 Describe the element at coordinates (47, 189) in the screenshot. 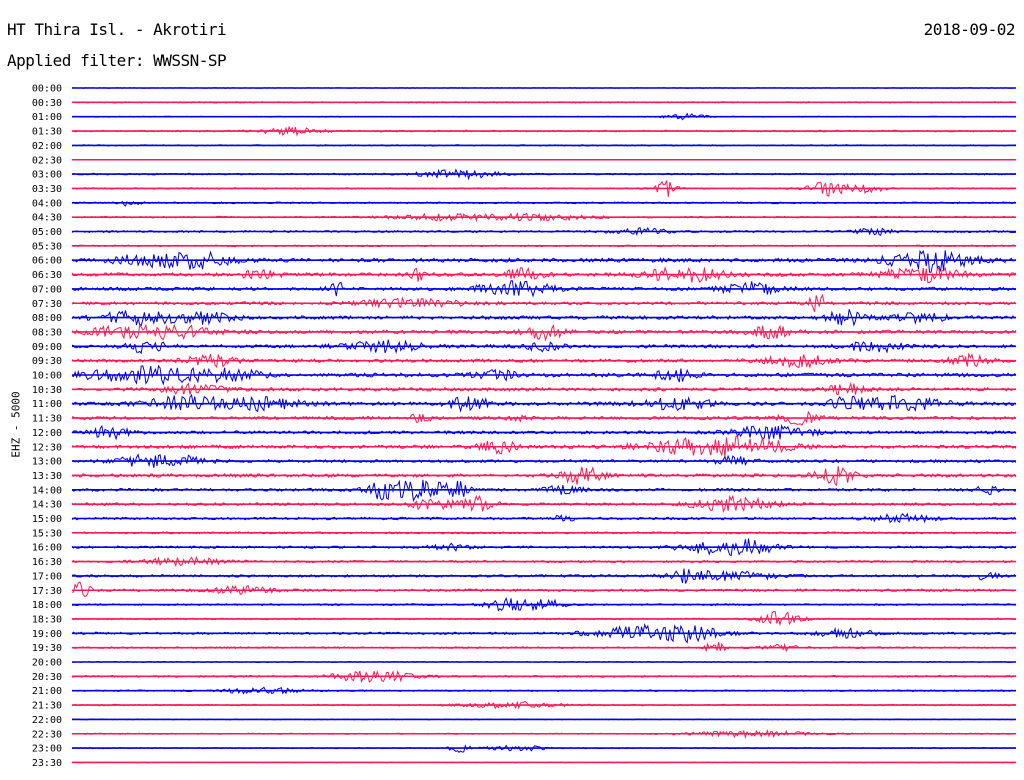

I see `time-tick-label: 03:30` at that location.